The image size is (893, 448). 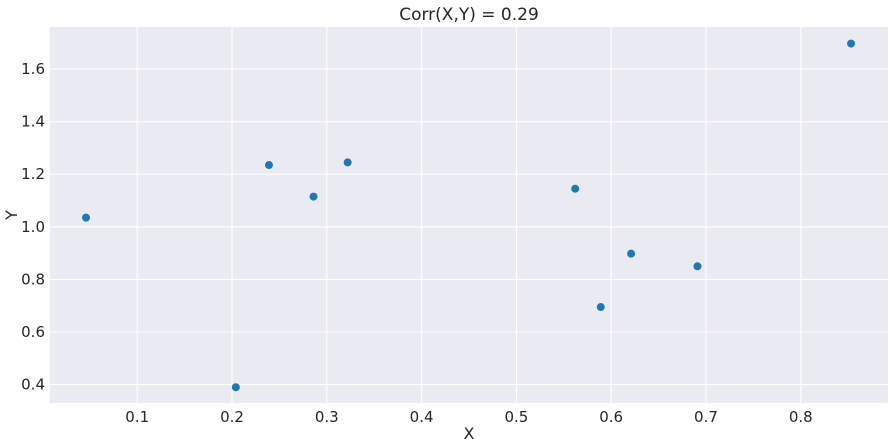 What do you see at coordinates (11, 215) in the screenshot?
I see `y-axis-label: Y` at bounding box center [11, 215].